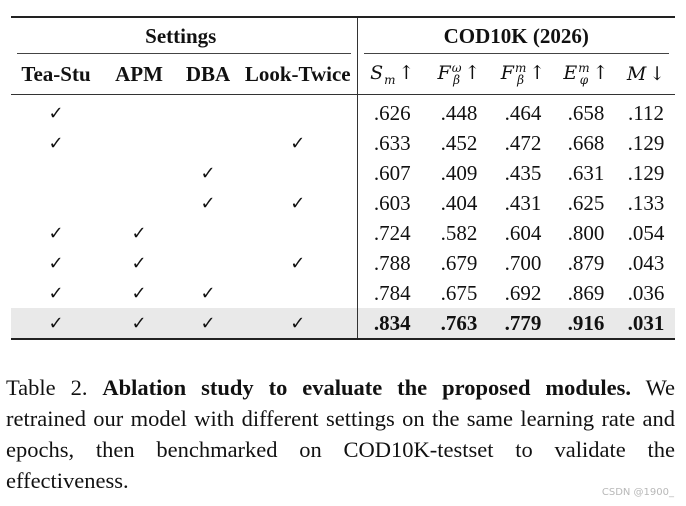 The height and width of the screenshot is (506, 686). What do you see at coordinates (391, 203) in the screenshot?
I see `metric-value-cell: .603` at bounding box center [391, 203].